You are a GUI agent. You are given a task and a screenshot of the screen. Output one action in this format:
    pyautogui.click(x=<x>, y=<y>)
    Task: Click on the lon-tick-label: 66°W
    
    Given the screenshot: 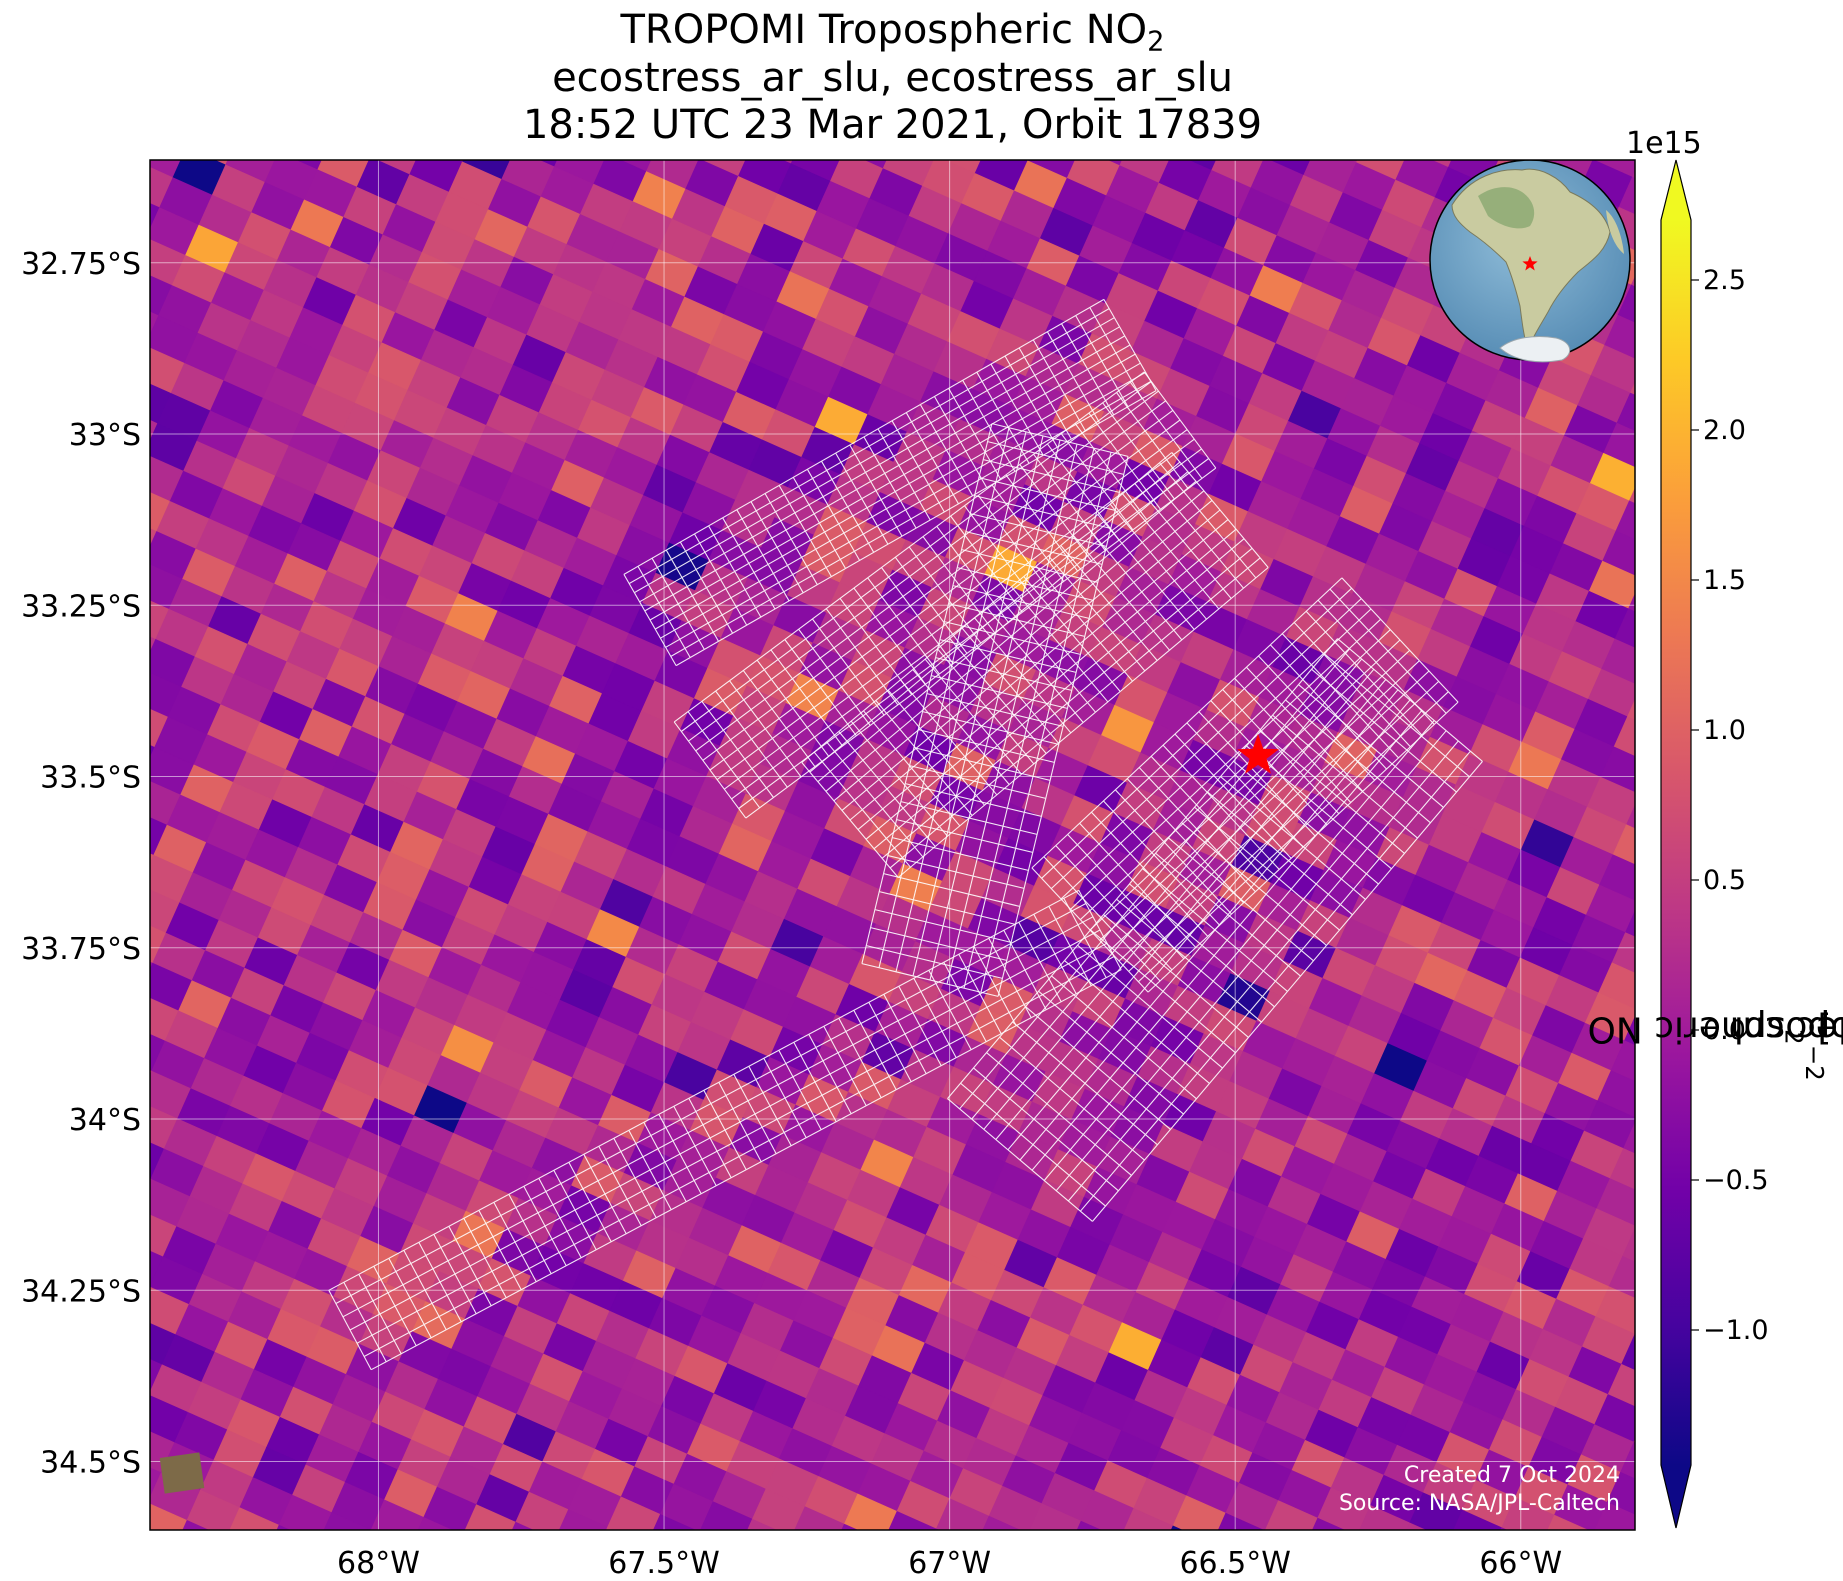 What is the action you would take?
    pyautogui.click(x=1520, y=1563)
    